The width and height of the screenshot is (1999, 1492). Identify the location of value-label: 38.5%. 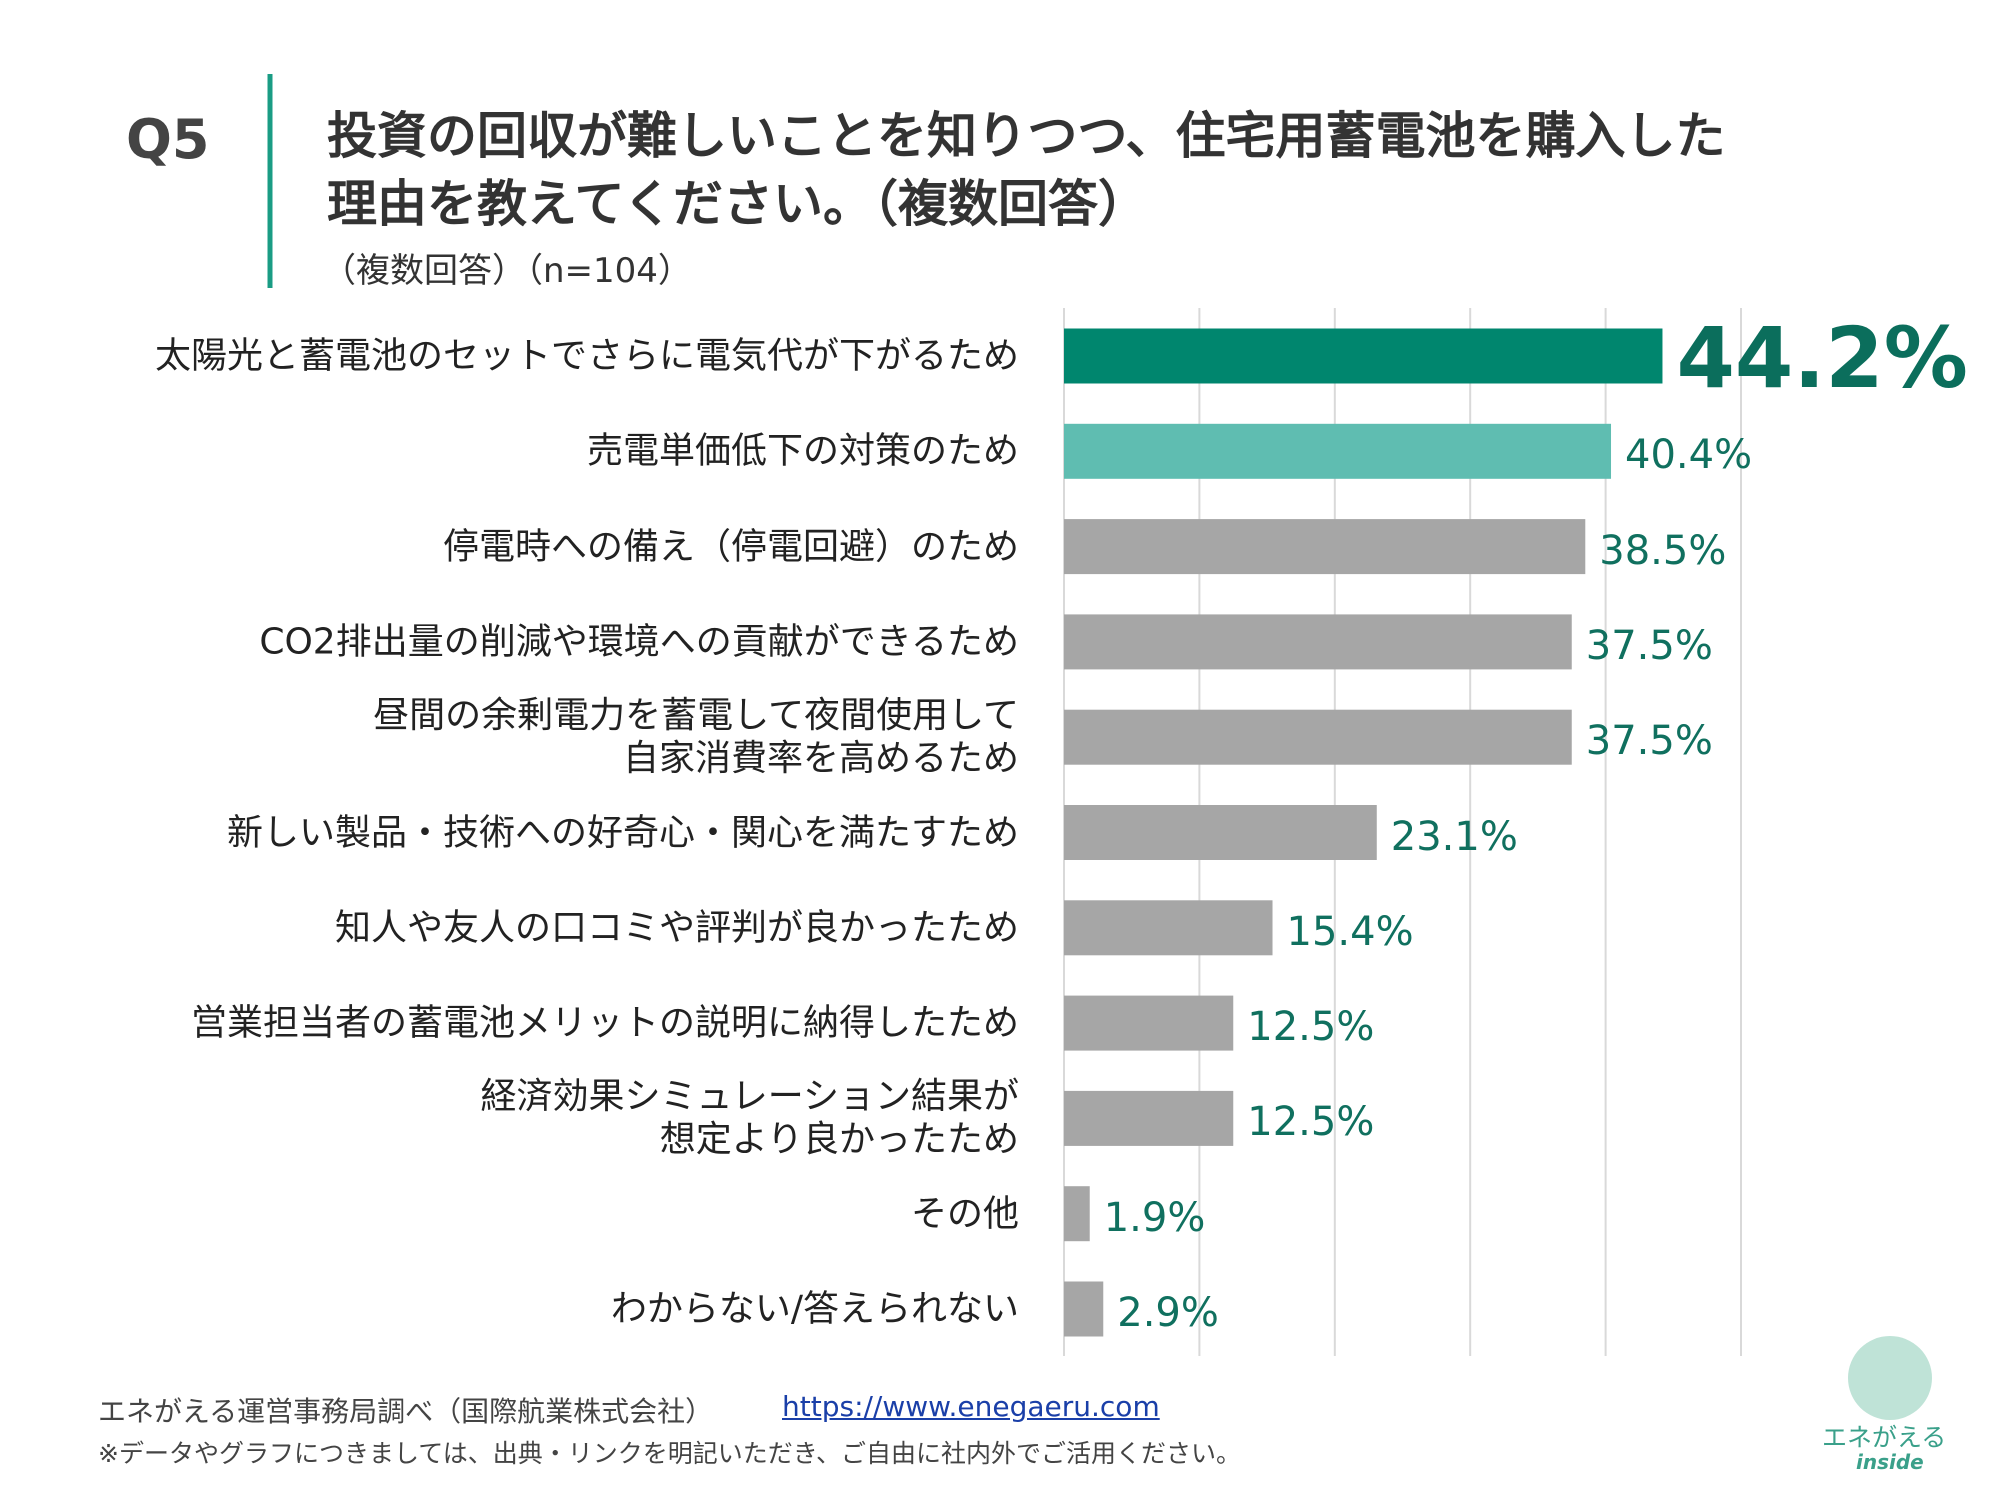
(1663, 550).